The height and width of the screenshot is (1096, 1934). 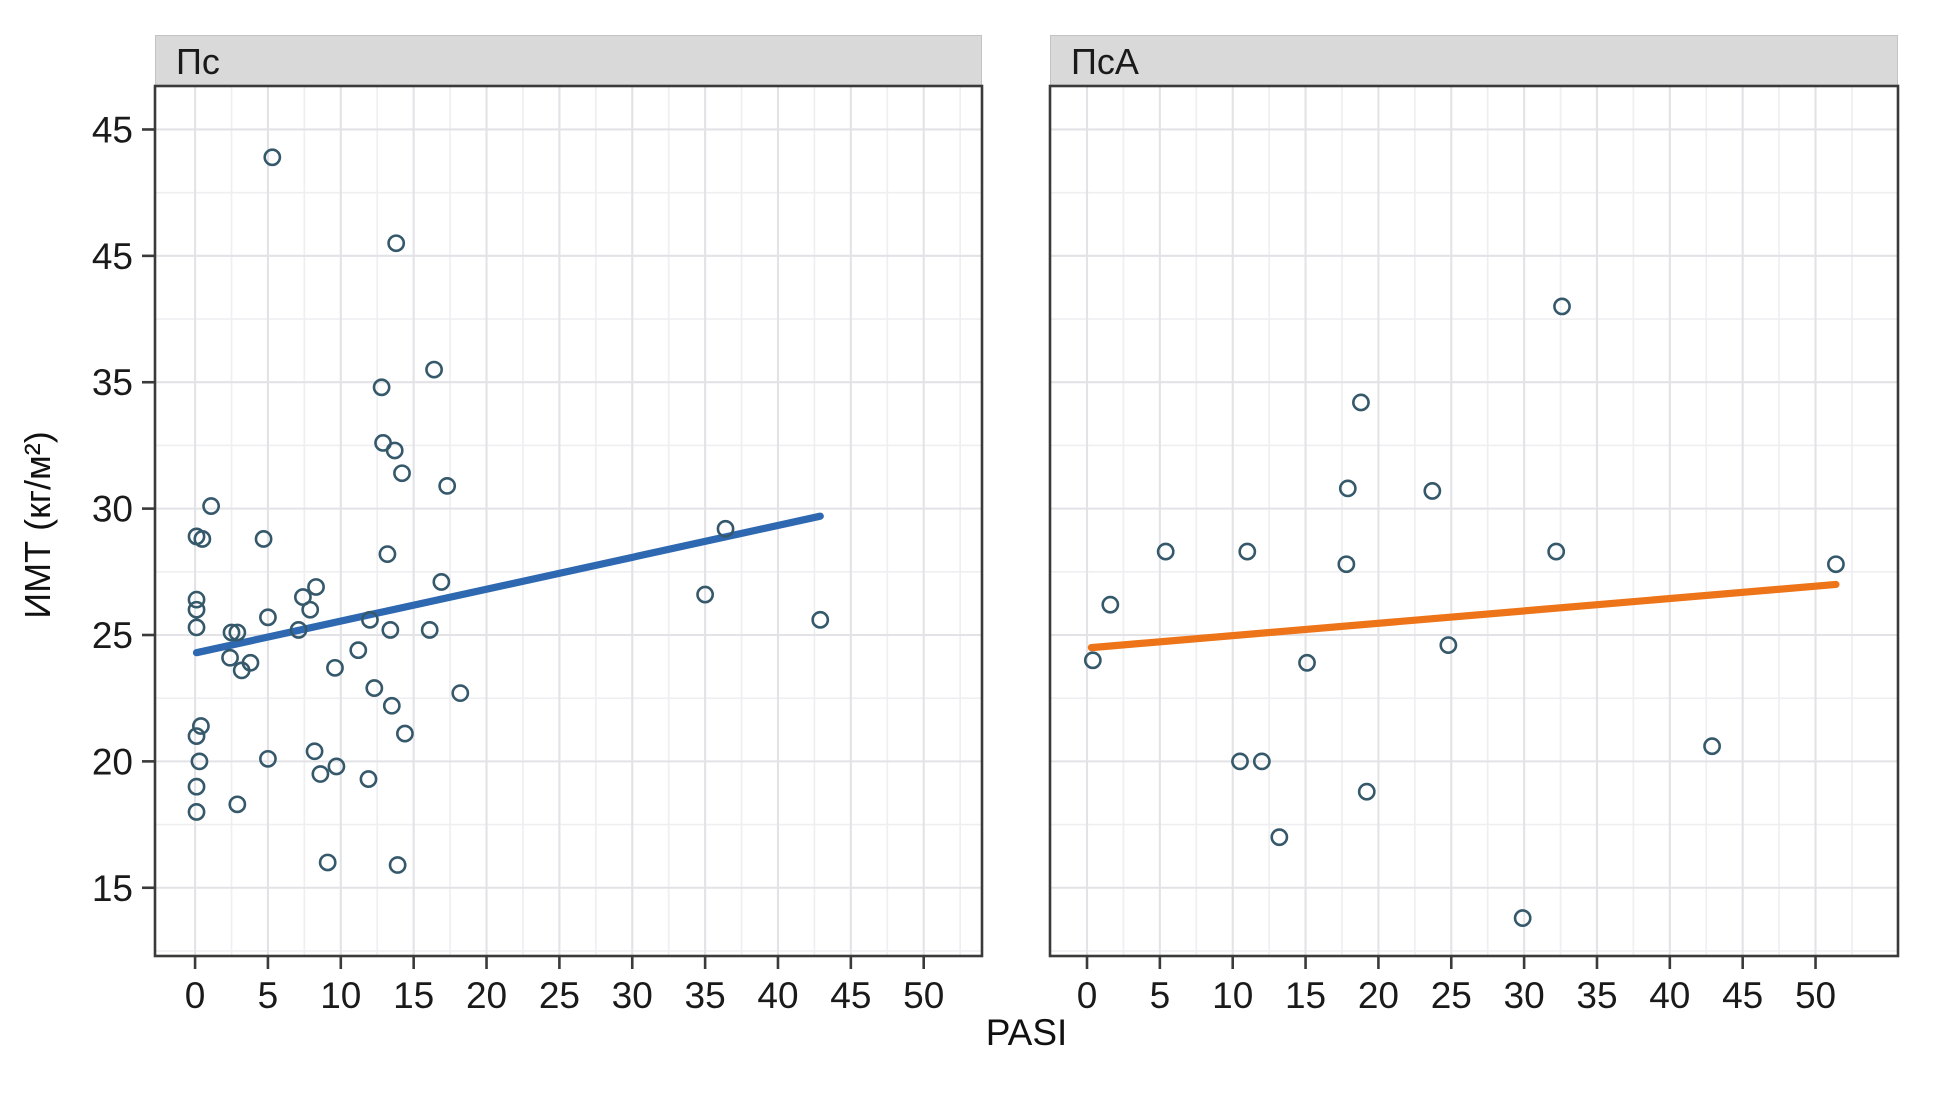 I want to click on y-tick-label: 35, so click(x=112, y=382).